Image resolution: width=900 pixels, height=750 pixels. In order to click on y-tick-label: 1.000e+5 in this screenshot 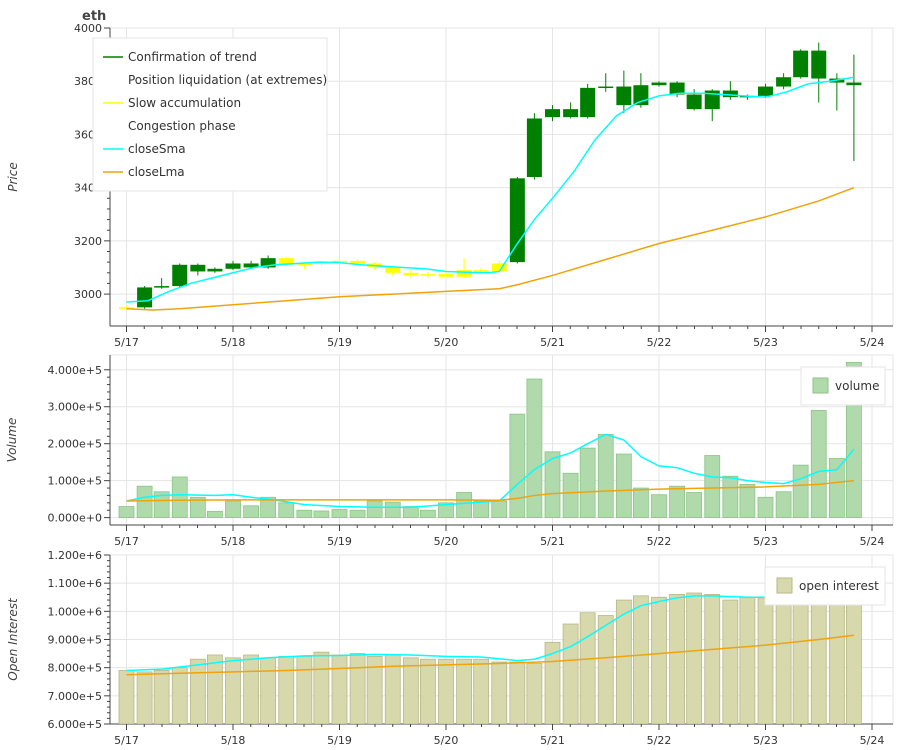, I will do `click(75, 481)`.